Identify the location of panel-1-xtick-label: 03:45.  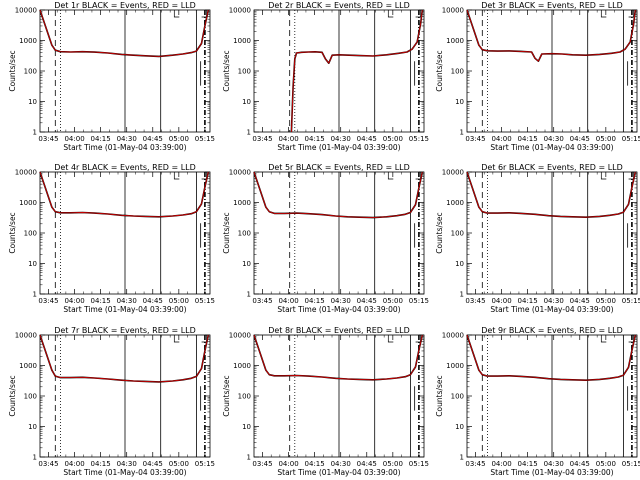
(48, 139).